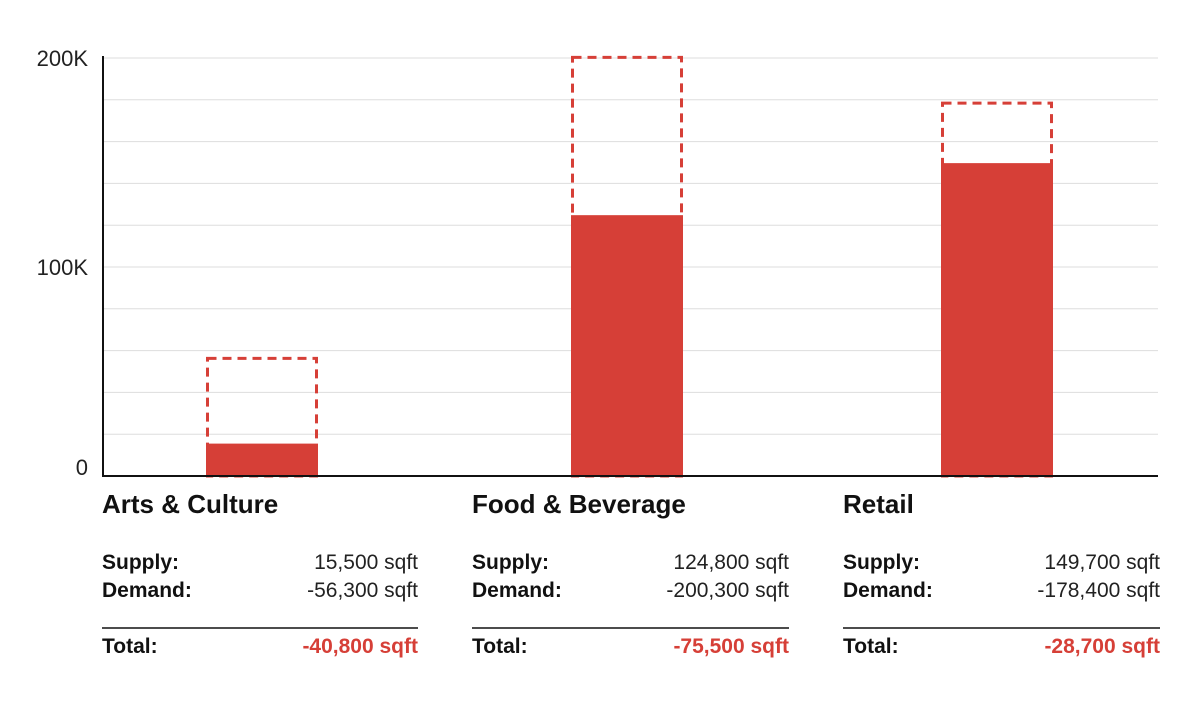 The width and height of the screenshot is (1200, 712). I want to click on category-title: Arts & Culture, so click(190, 504).